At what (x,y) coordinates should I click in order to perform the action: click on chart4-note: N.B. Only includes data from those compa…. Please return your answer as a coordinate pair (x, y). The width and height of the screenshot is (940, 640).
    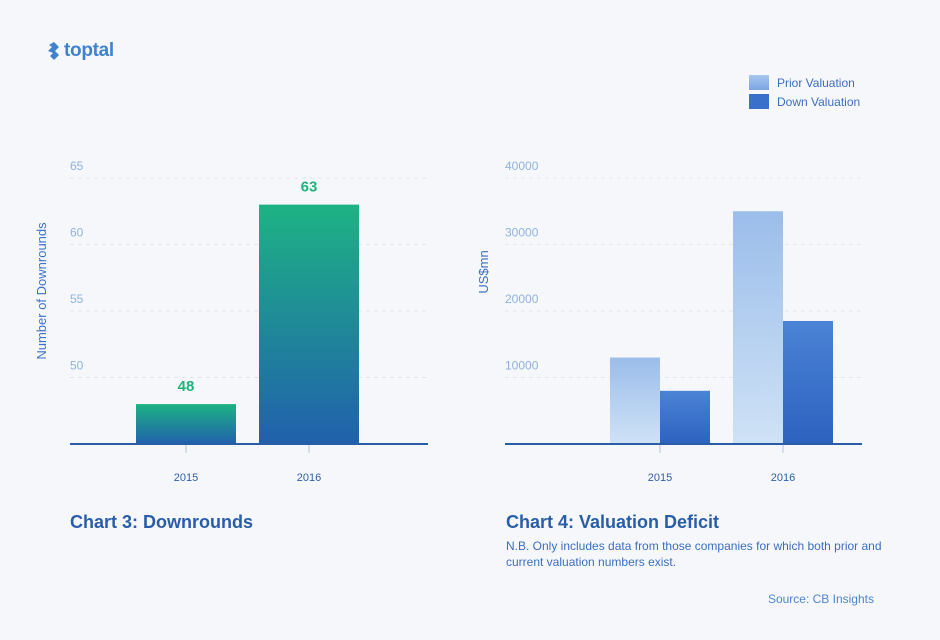
    Looking at the image, I should click on (694, 554).